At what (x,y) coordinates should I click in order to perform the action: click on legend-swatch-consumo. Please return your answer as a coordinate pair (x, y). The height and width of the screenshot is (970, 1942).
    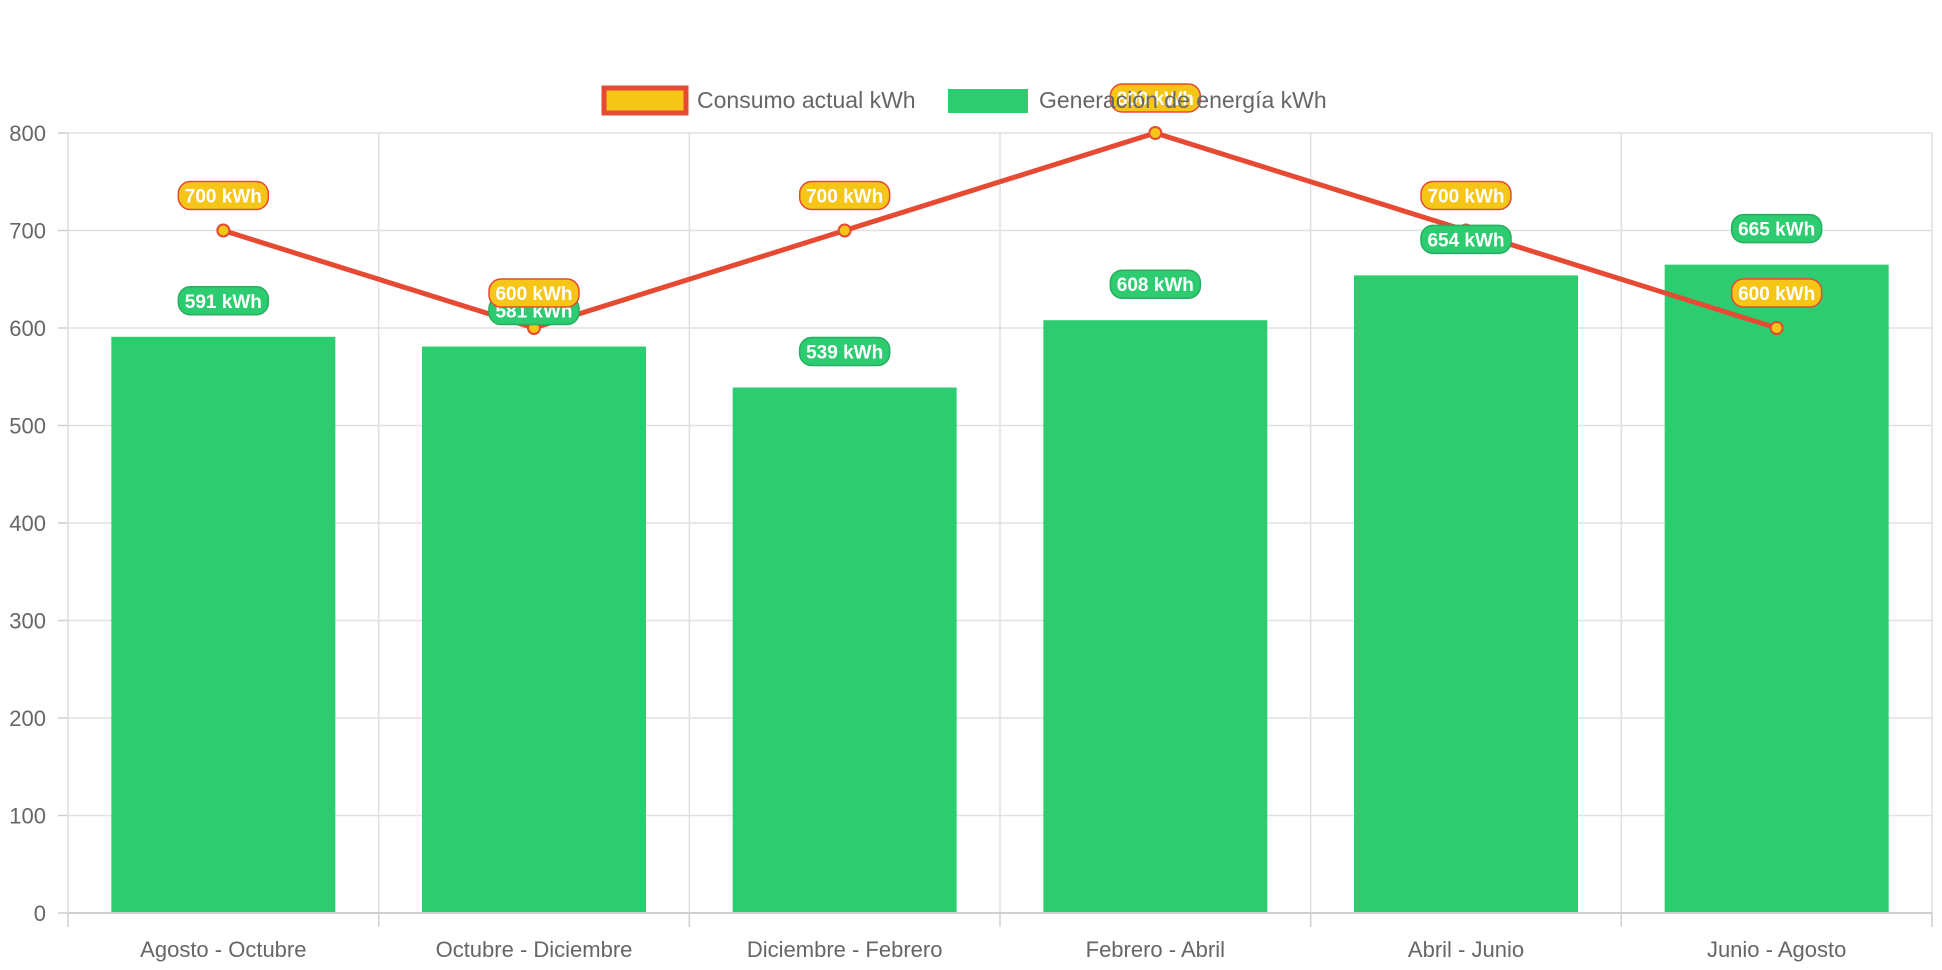
    Looking at the image, I should click on (645, 100).